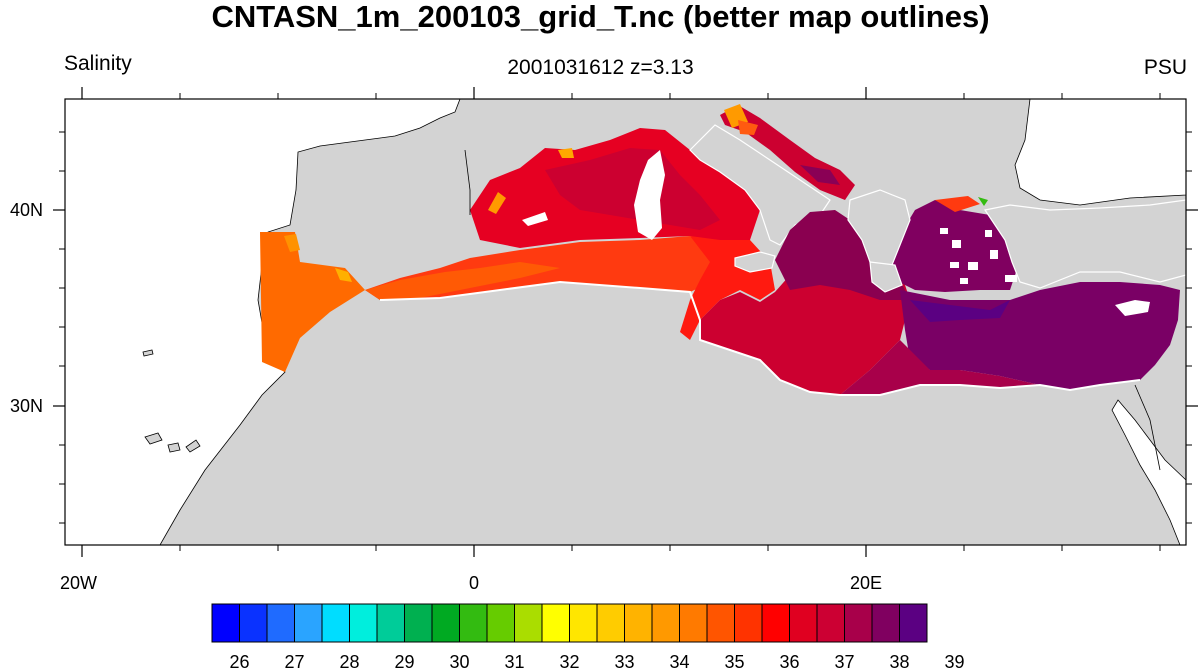 Image resolution: width=1201 pixels, height=672 pixels. I want to click on lon-tick-label: 0, so click(474, 583).